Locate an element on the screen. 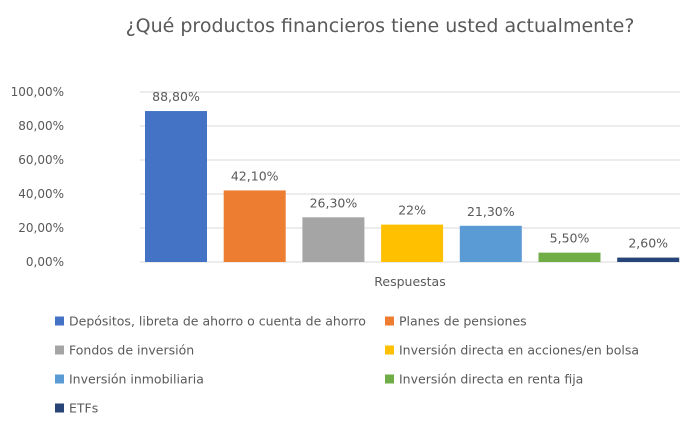 This screenshot has width=690, height=434. data-label: 5,50% is located at coordinates (570, 238).